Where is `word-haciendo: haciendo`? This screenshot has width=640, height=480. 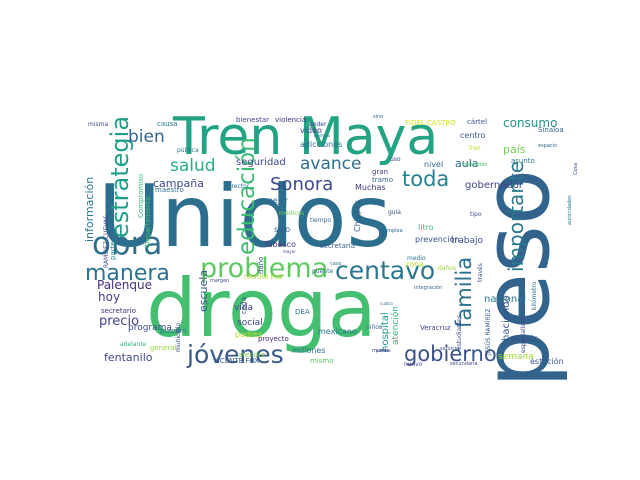 word-haciendo: haciendo is located at coordinates (506, 318).